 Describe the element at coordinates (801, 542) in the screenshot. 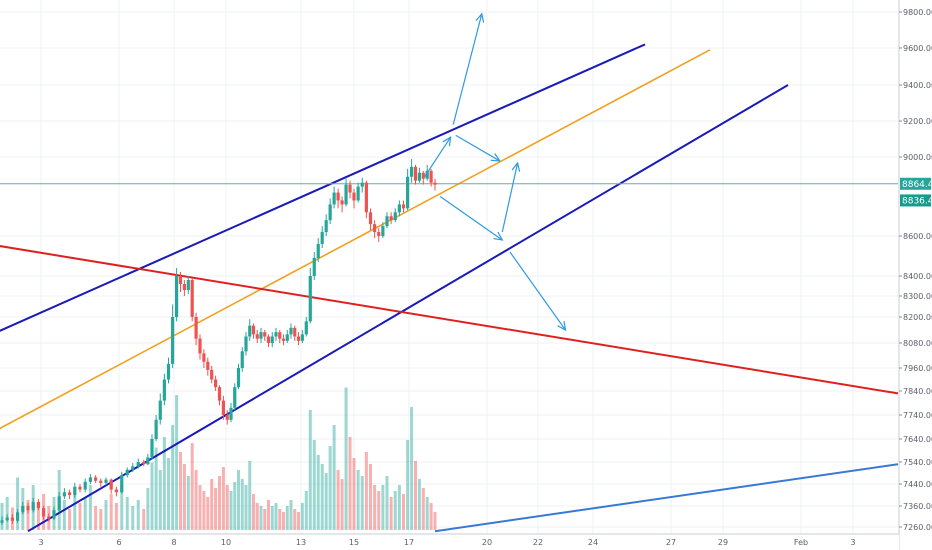

I see `x-tick-label: Feb` at that location.